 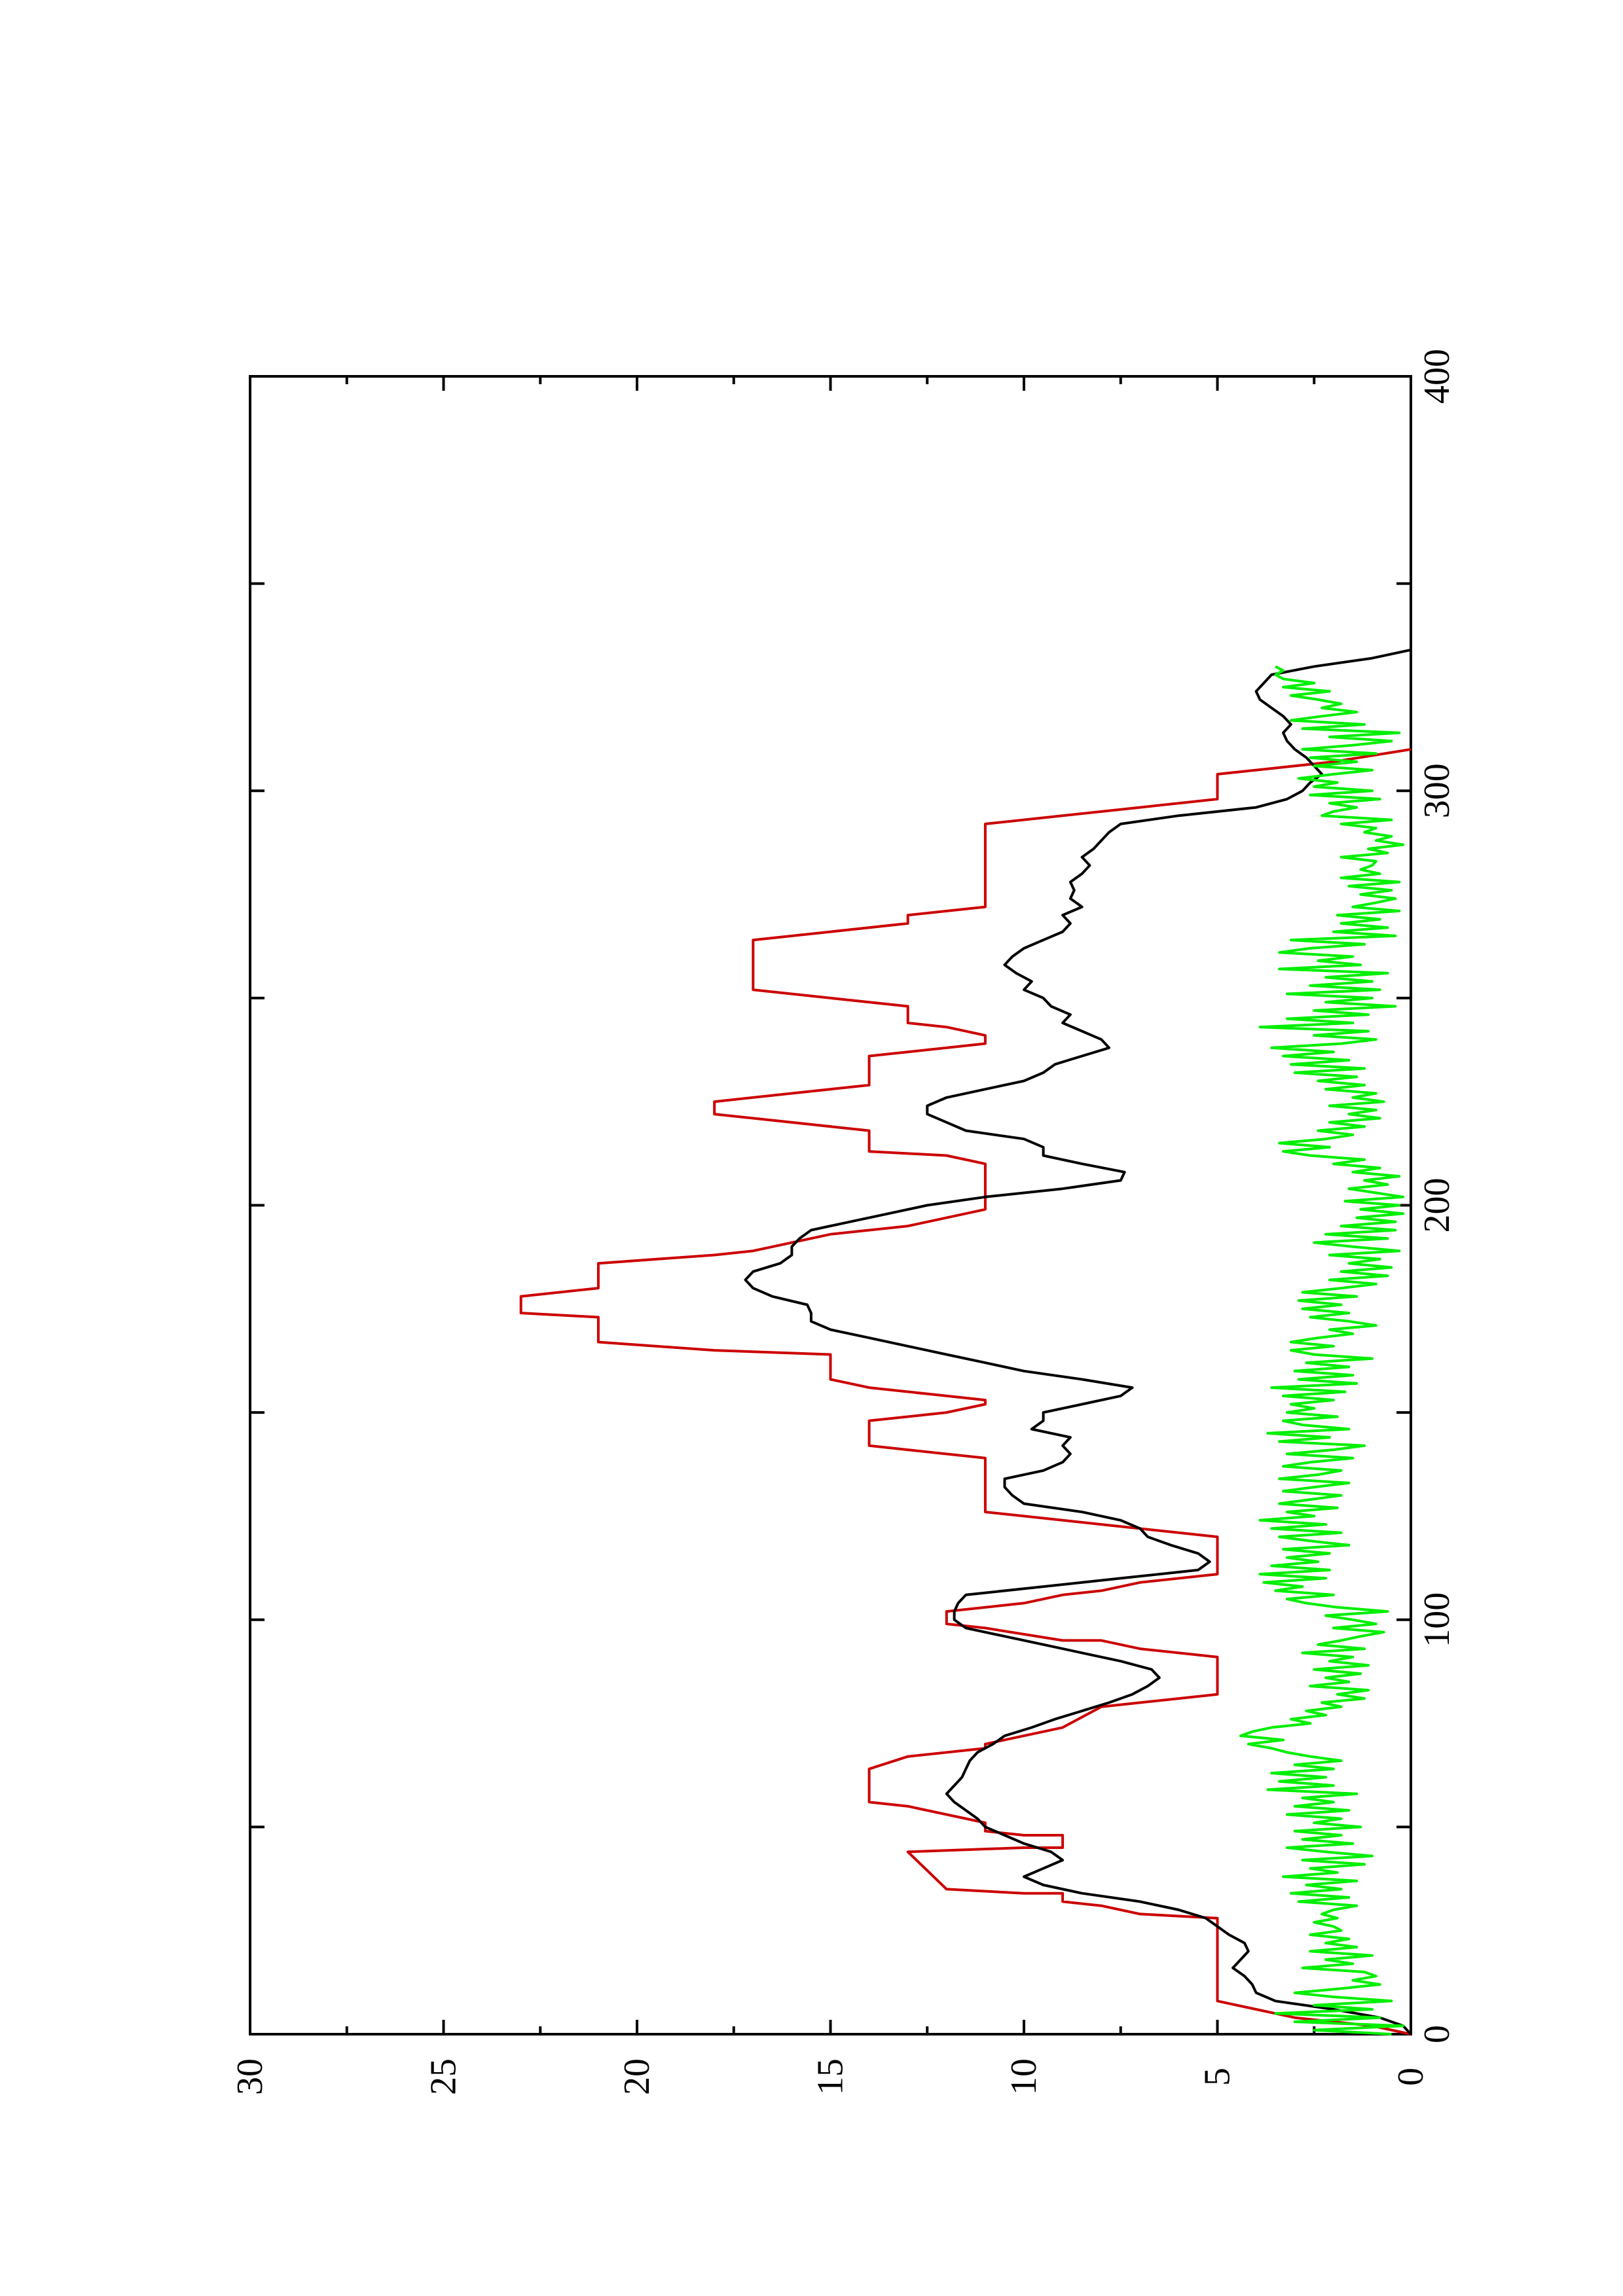 I want to click on x-tick-label: 400, so click(x=1437, y=376).